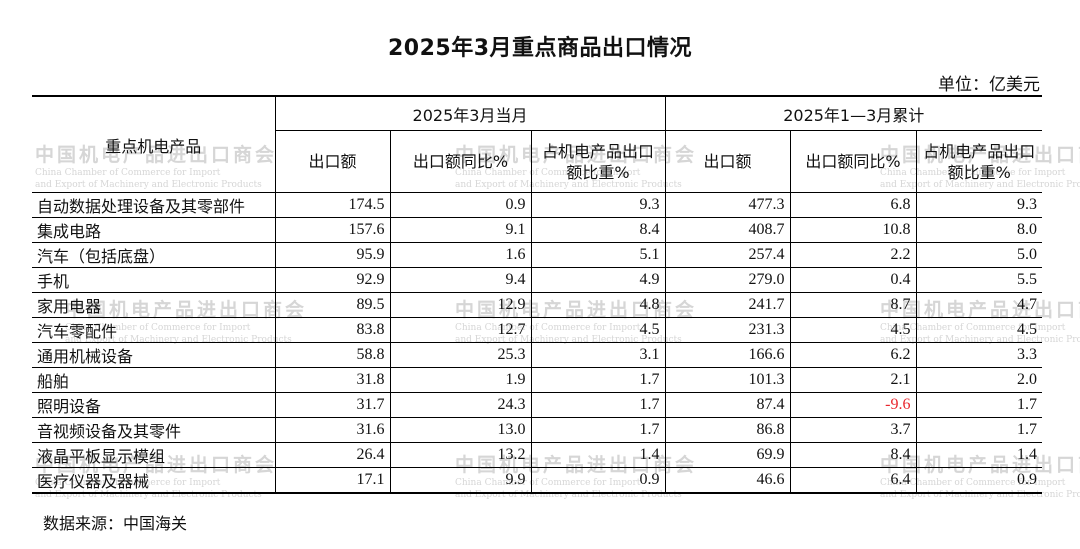 The height and width of the screenshot is (549, 1080). I want to click on value-cell: 26.4, so click(332, 455).